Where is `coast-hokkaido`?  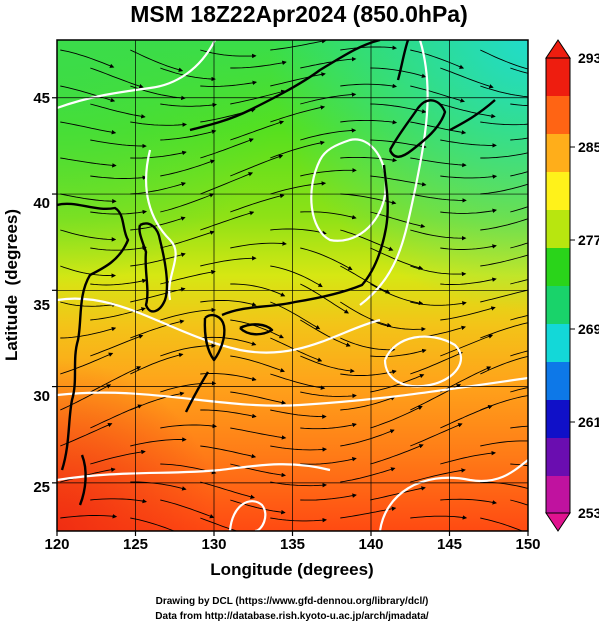
coast-hokkaido is located at coordinates (417, 128).